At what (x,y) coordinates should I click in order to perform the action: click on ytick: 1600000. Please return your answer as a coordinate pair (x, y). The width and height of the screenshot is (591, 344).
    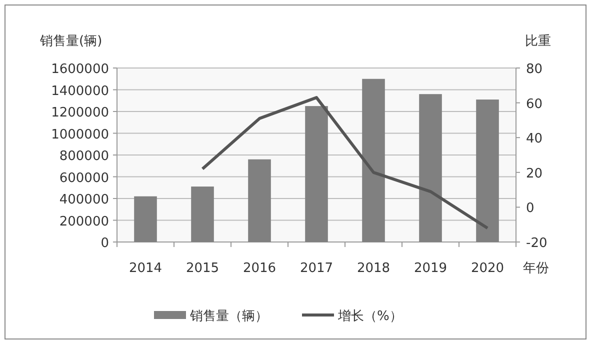
    Looking at the image, I should click on (80, 69).